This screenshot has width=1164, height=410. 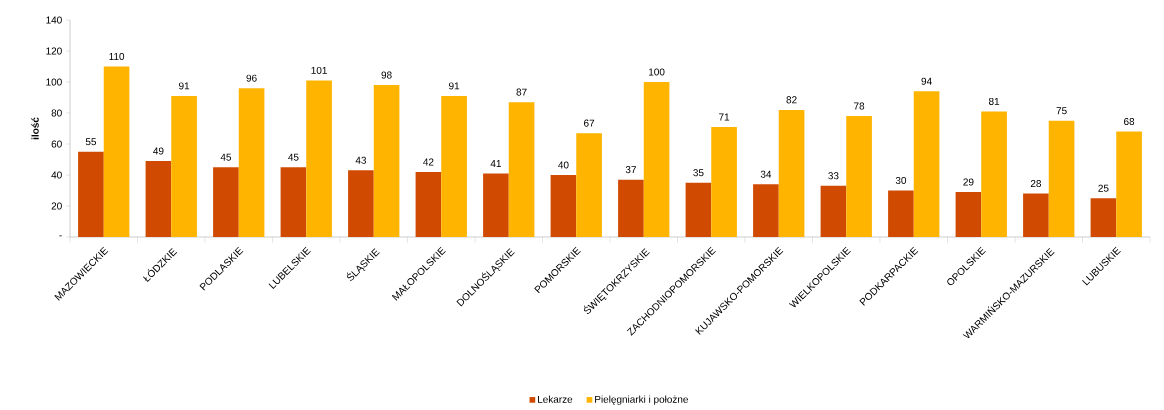 I want to click on y-tick-label: 100, so click(x=54, y=82).